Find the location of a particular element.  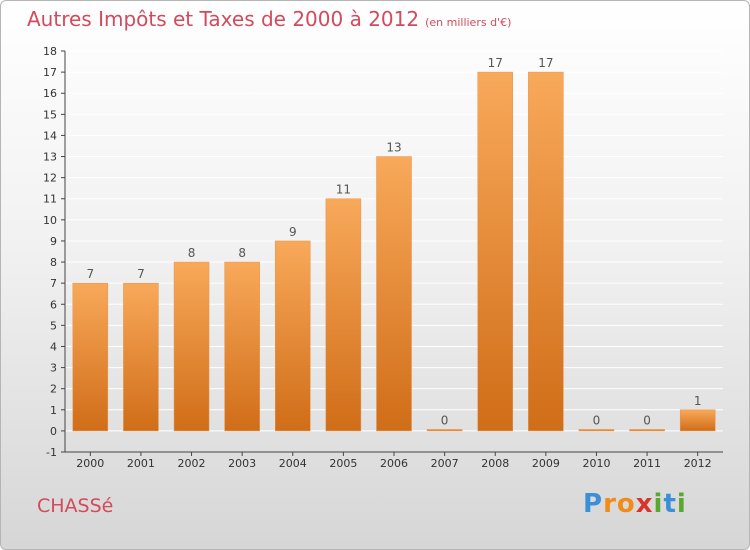

y-tick-label: 15 is located at coordinates (50, 114).